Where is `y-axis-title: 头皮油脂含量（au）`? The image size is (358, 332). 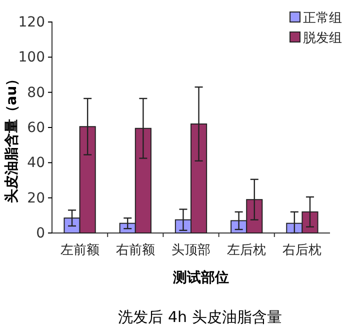
y-axis-title: 头皮油脂含量（au） is located at coordinates (12, 138).